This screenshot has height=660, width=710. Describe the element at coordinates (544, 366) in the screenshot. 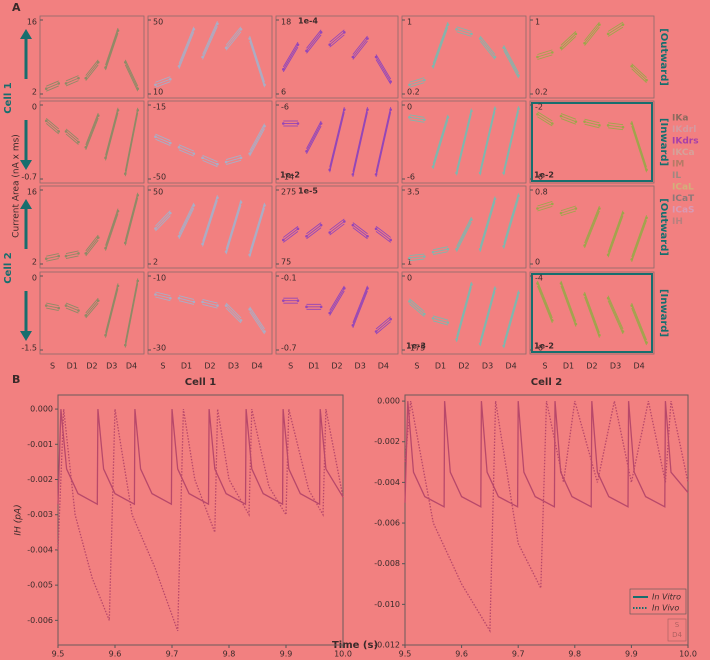

I see `x-tick-label: S` at that location.